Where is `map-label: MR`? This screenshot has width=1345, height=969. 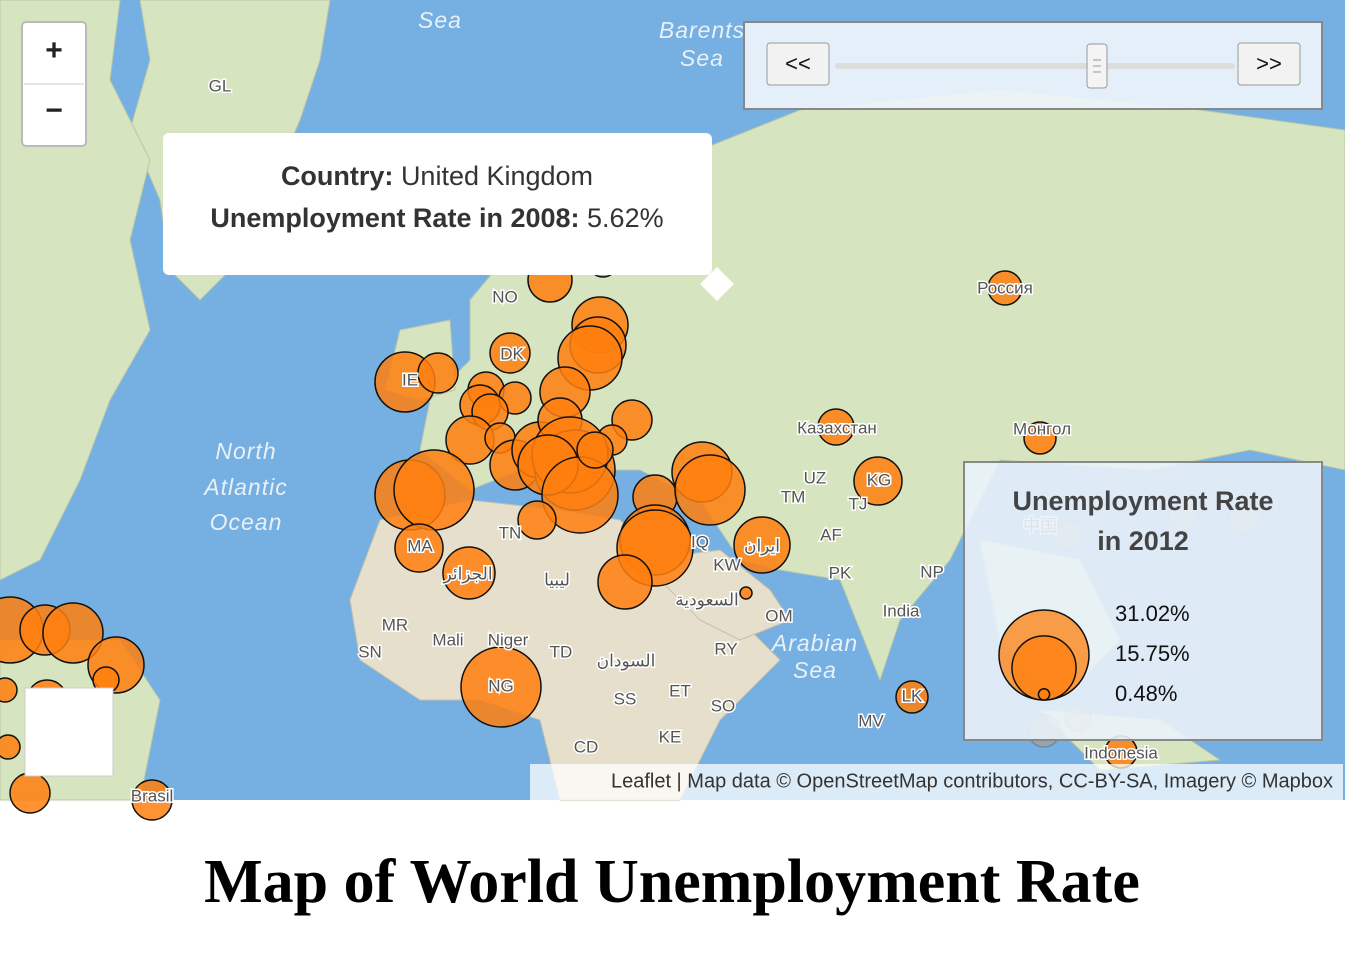
map-label: MR is located at coordinates (395, 624).